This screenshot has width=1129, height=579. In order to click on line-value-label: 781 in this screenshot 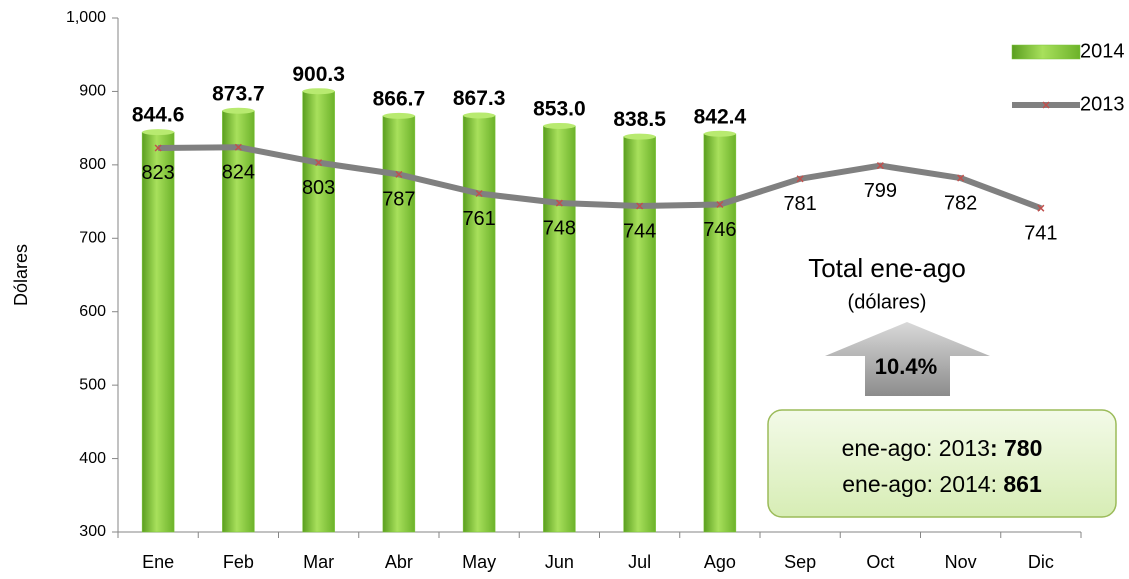, I will do `click(799, 204)`.